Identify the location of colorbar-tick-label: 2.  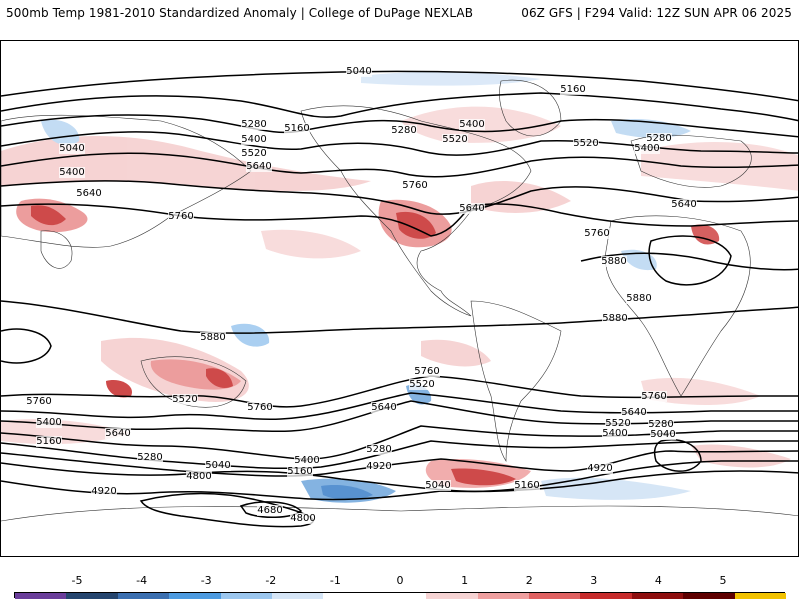
(529, 580).